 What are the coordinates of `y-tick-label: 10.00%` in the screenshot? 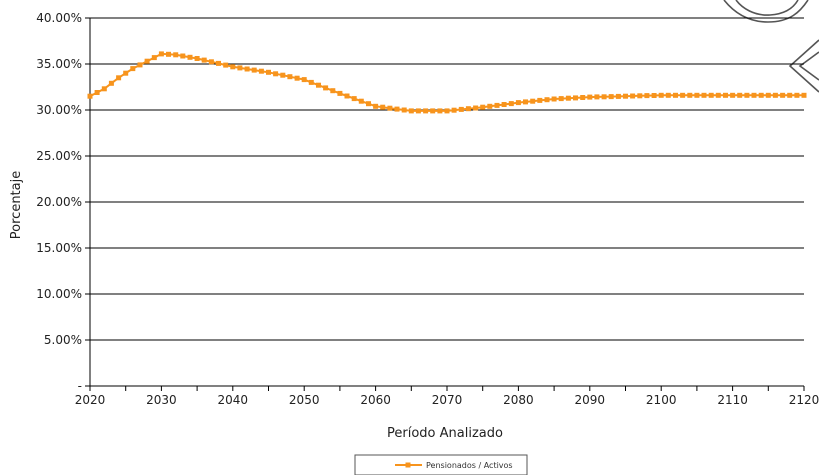 It's located at (59, 294).